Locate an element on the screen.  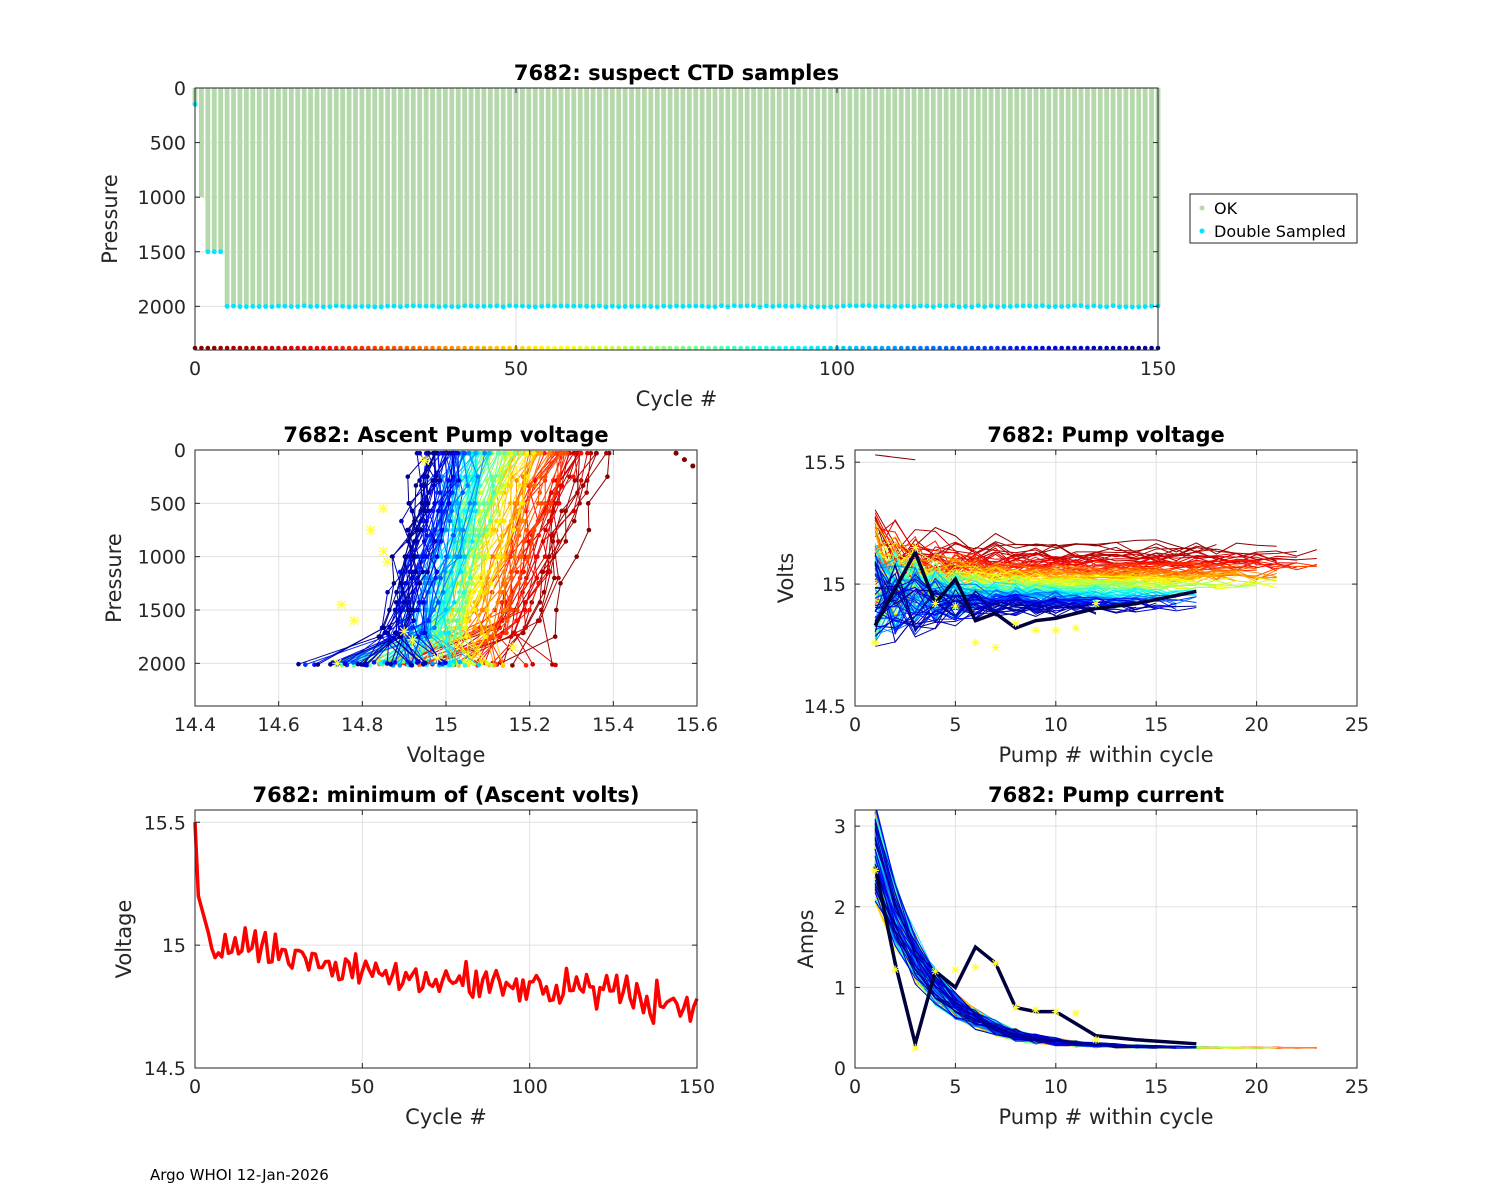
data-layer is located at coordinates (446, 923).